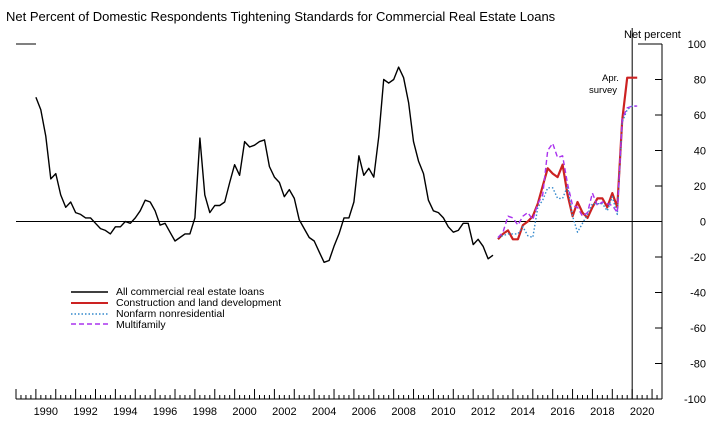  What do you see at coordinates (602, 412) in the screenshot?
I see `x-tick-label: 2018` at bounding box center [602, 412].